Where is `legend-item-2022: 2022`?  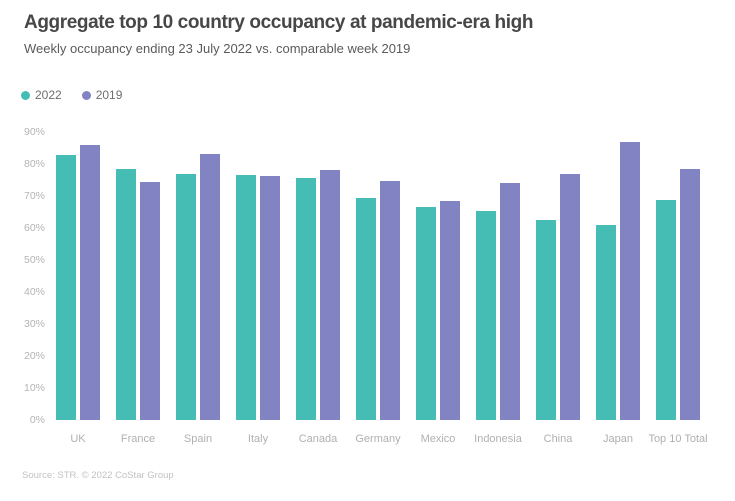
legend-item-2022: 2022 is located at coordinates (41, 95).